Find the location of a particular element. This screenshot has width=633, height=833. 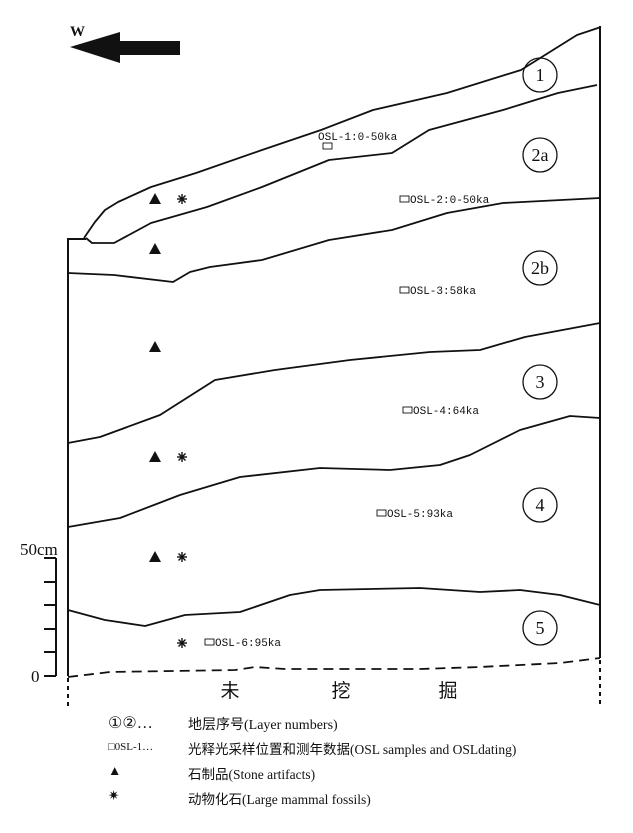

legend-item-layer-numbers: ①②… 地层序号(Layer numbers) is located at coordinates (223, 723).